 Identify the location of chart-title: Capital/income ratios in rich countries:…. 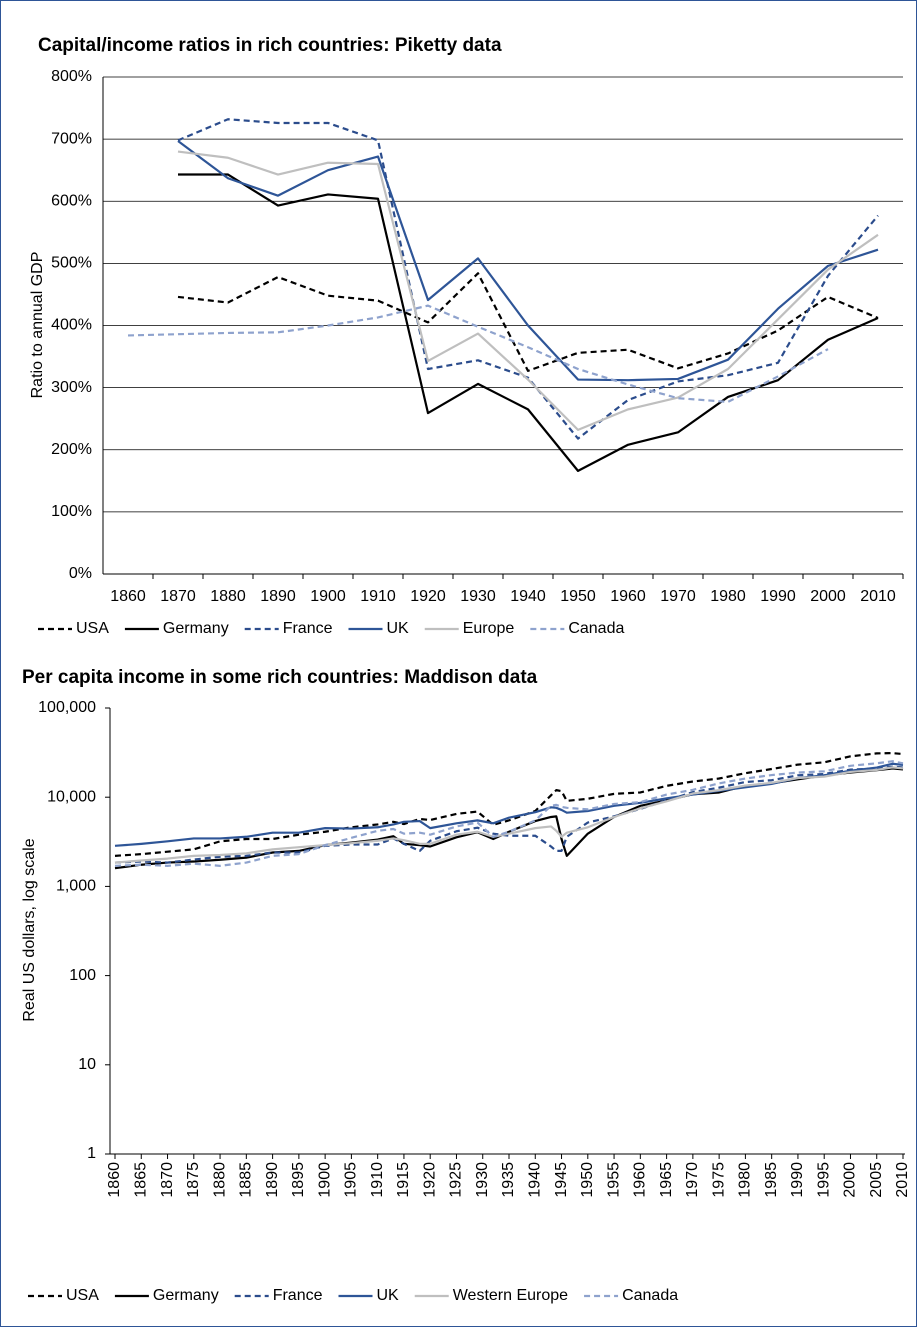
(270, 45).